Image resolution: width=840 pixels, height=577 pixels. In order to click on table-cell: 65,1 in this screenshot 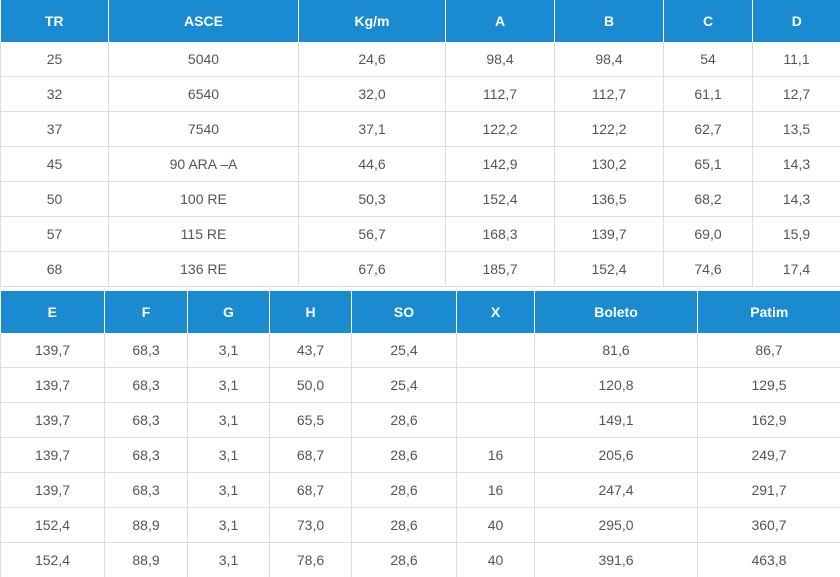, I will do `click(708, 164)`.